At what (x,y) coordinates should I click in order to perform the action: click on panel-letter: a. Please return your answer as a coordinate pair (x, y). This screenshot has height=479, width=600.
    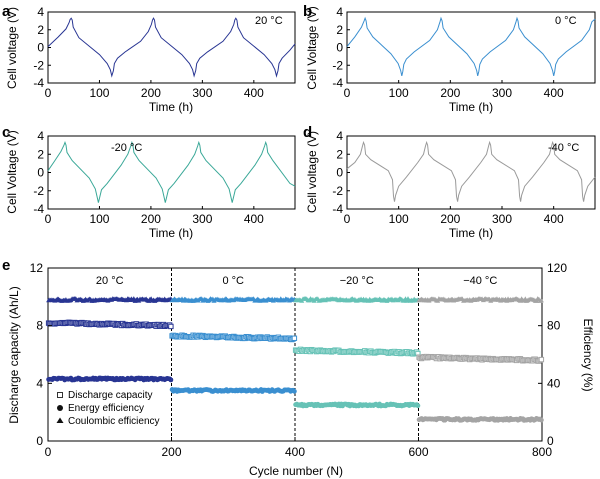
    Looking at the image, I should click on (6, 11).